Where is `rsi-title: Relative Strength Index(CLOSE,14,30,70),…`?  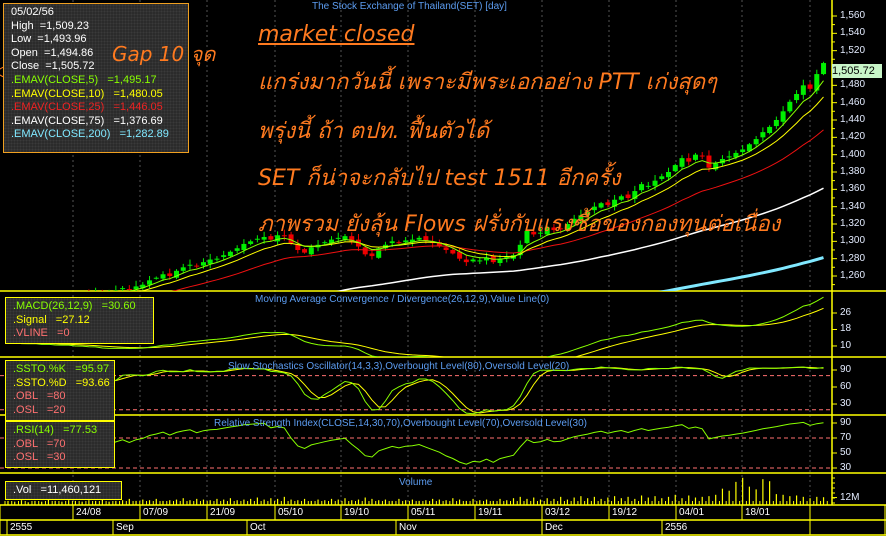 rsi-title: Relative Strength Index(CLOSE,14,30,70),… is located at coordinates (400, 423).